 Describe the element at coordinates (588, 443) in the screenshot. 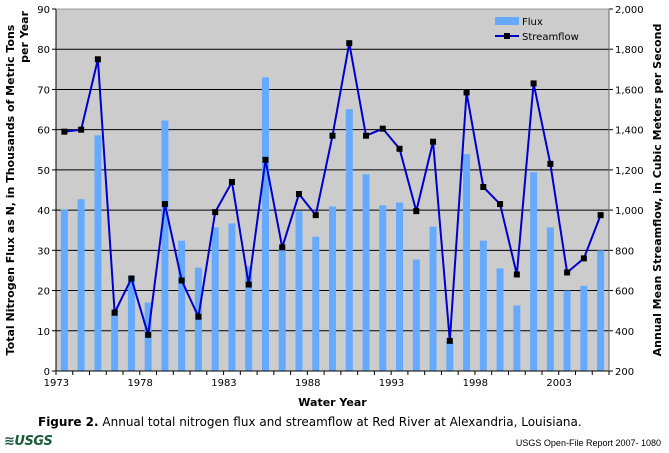

I see `report-id: USGS Open-File Report 2007- 1080` at that location.